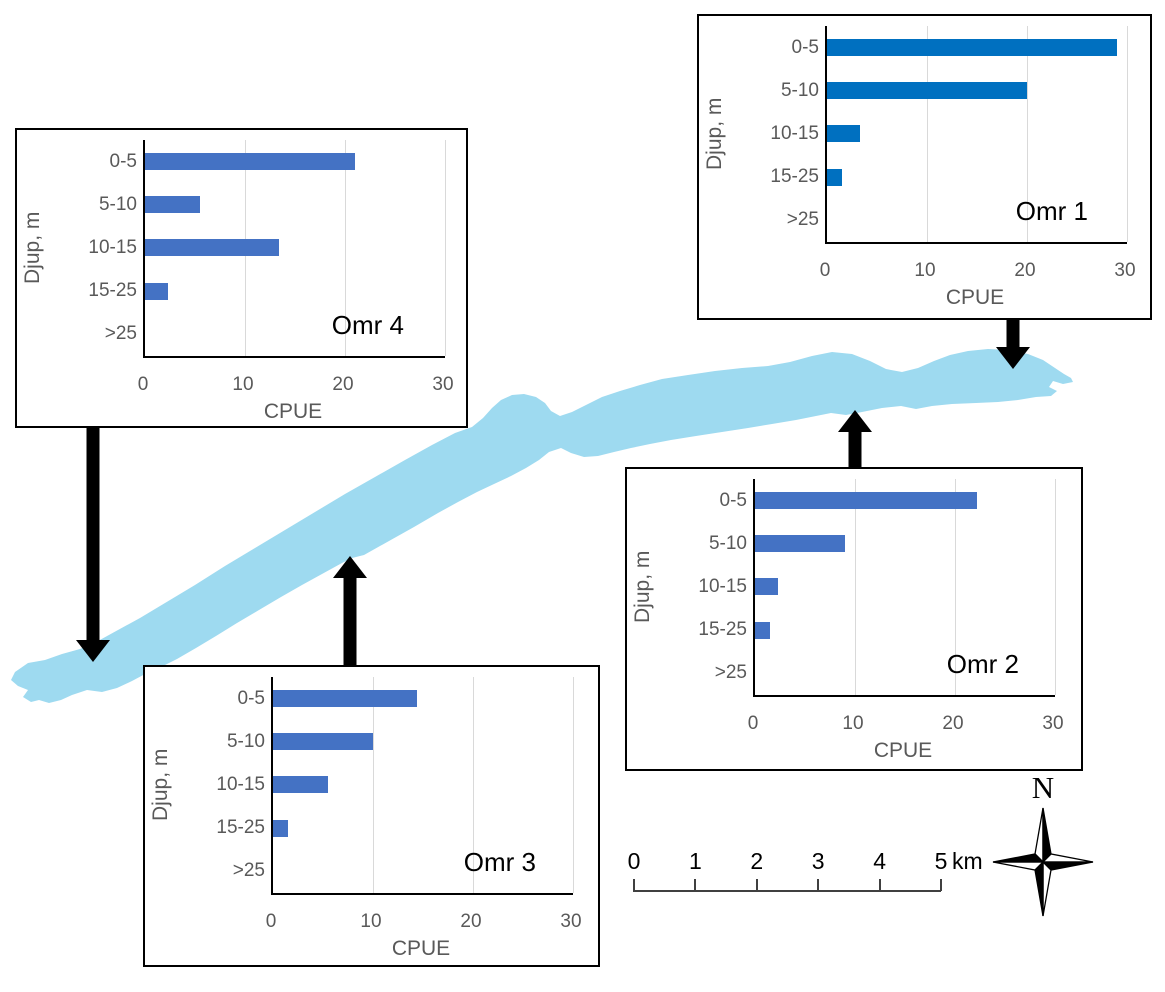 This screenshot has height=992, width=1165. Describe the element at coordinates (967, 861) in the screenshot. I see `scale-bar-unit: km` at that location.